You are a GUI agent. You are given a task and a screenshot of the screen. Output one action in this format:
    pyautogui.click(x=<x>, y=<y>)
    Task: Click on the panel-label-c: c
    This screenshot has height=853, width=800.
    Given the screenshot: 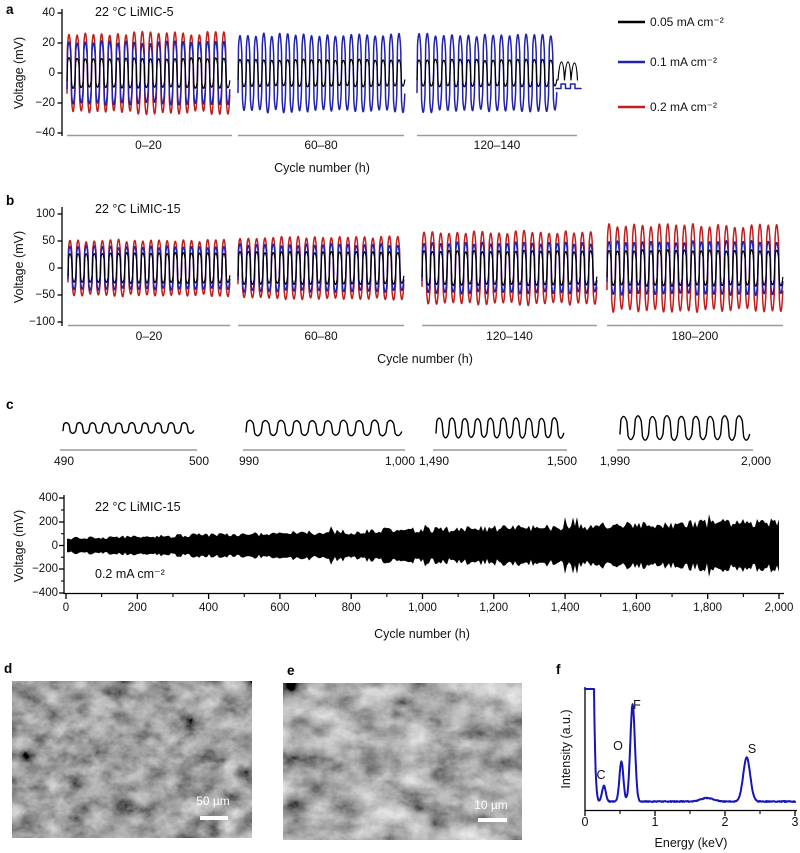 What is the action you would take?
    pyautogui.click(x=10, y=404)
    